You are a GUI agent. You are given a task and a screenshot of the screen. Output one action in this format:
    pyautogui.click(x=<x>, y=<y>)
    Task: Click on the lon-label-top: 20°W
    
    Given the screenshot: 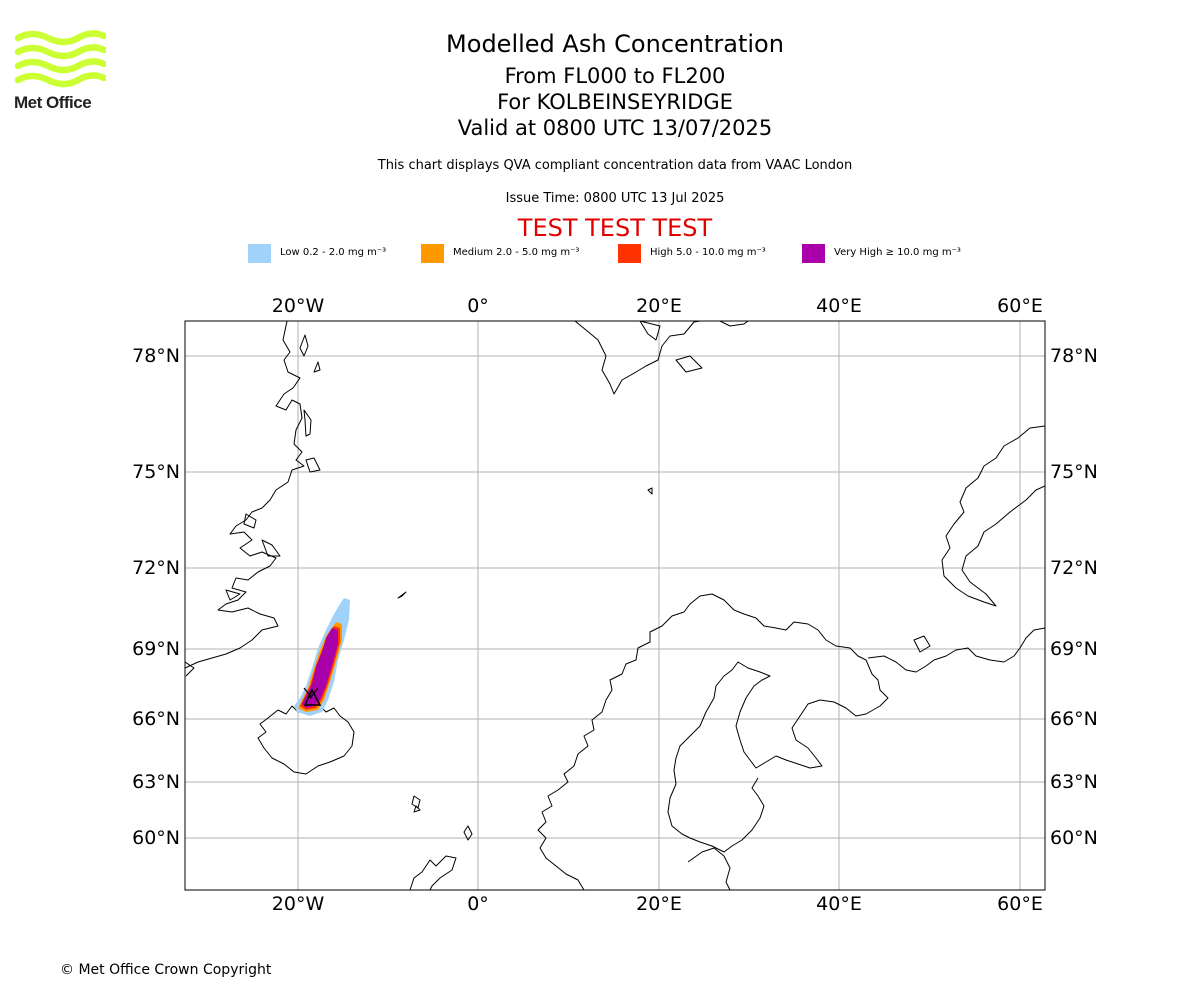 What is the action you would take?
    pyautogui.click(x=298, y=306)
    